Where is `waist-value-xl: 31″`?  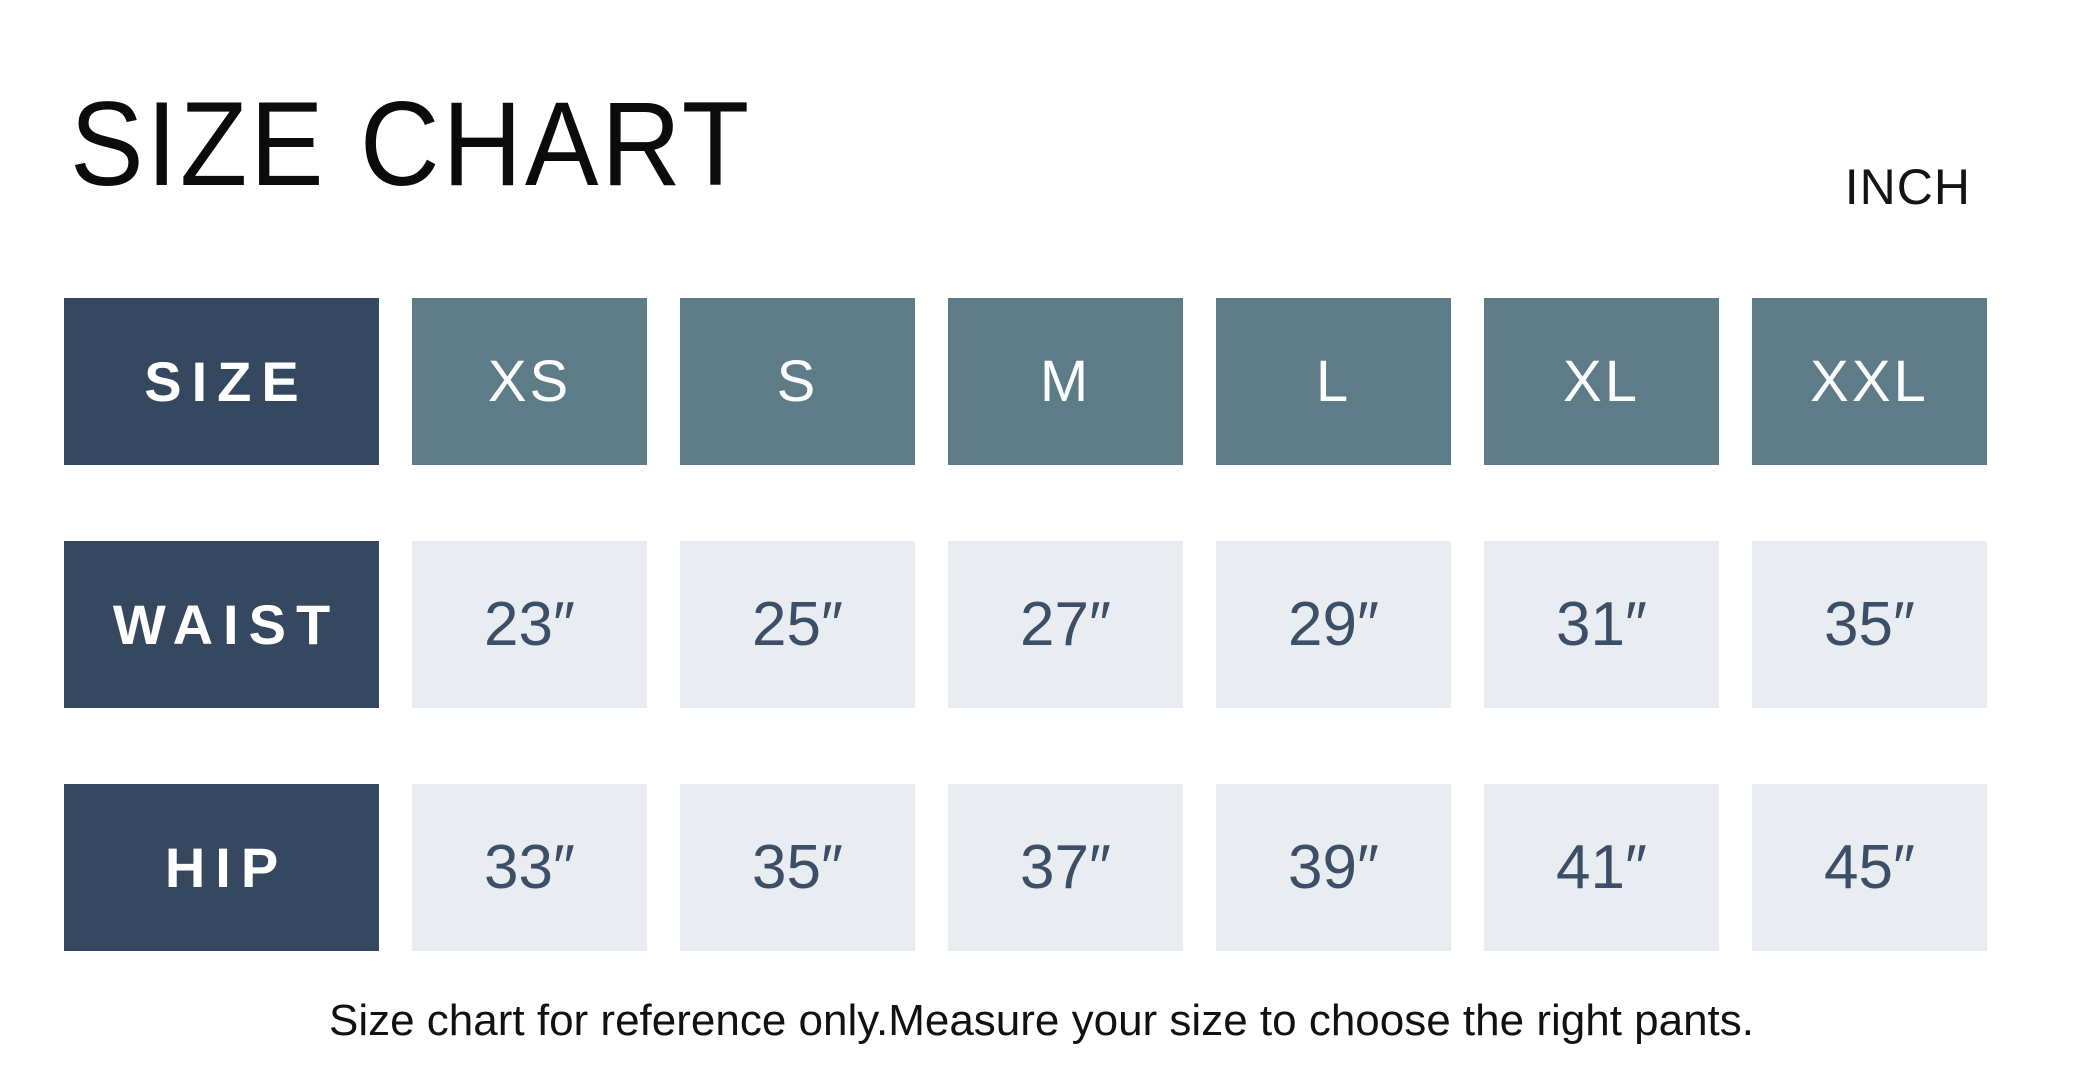 waist-value-xl: 31″ is located at coordinates (1601, 624).